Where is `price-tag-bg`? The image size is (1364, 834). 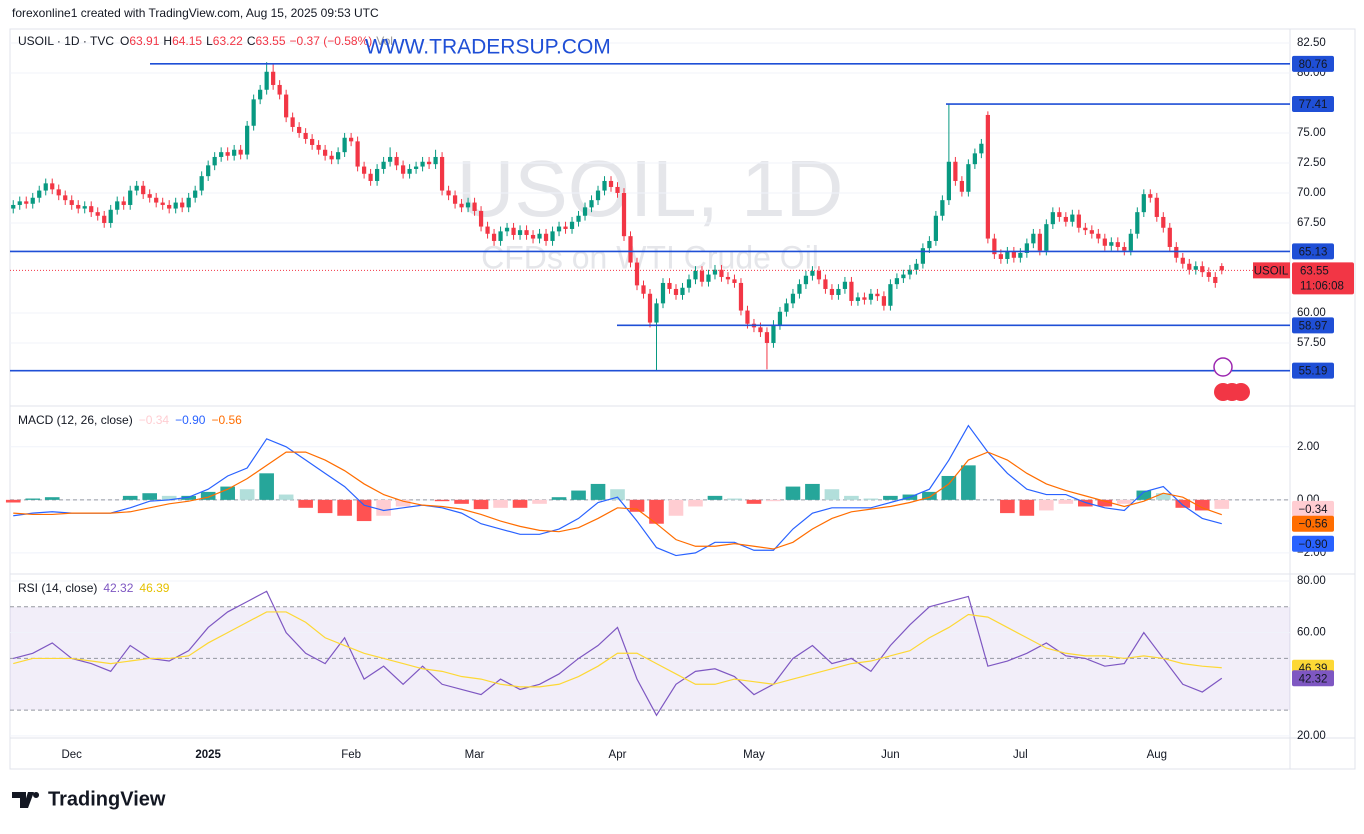 price-tag-bg is located at coordinates (1323, 278).